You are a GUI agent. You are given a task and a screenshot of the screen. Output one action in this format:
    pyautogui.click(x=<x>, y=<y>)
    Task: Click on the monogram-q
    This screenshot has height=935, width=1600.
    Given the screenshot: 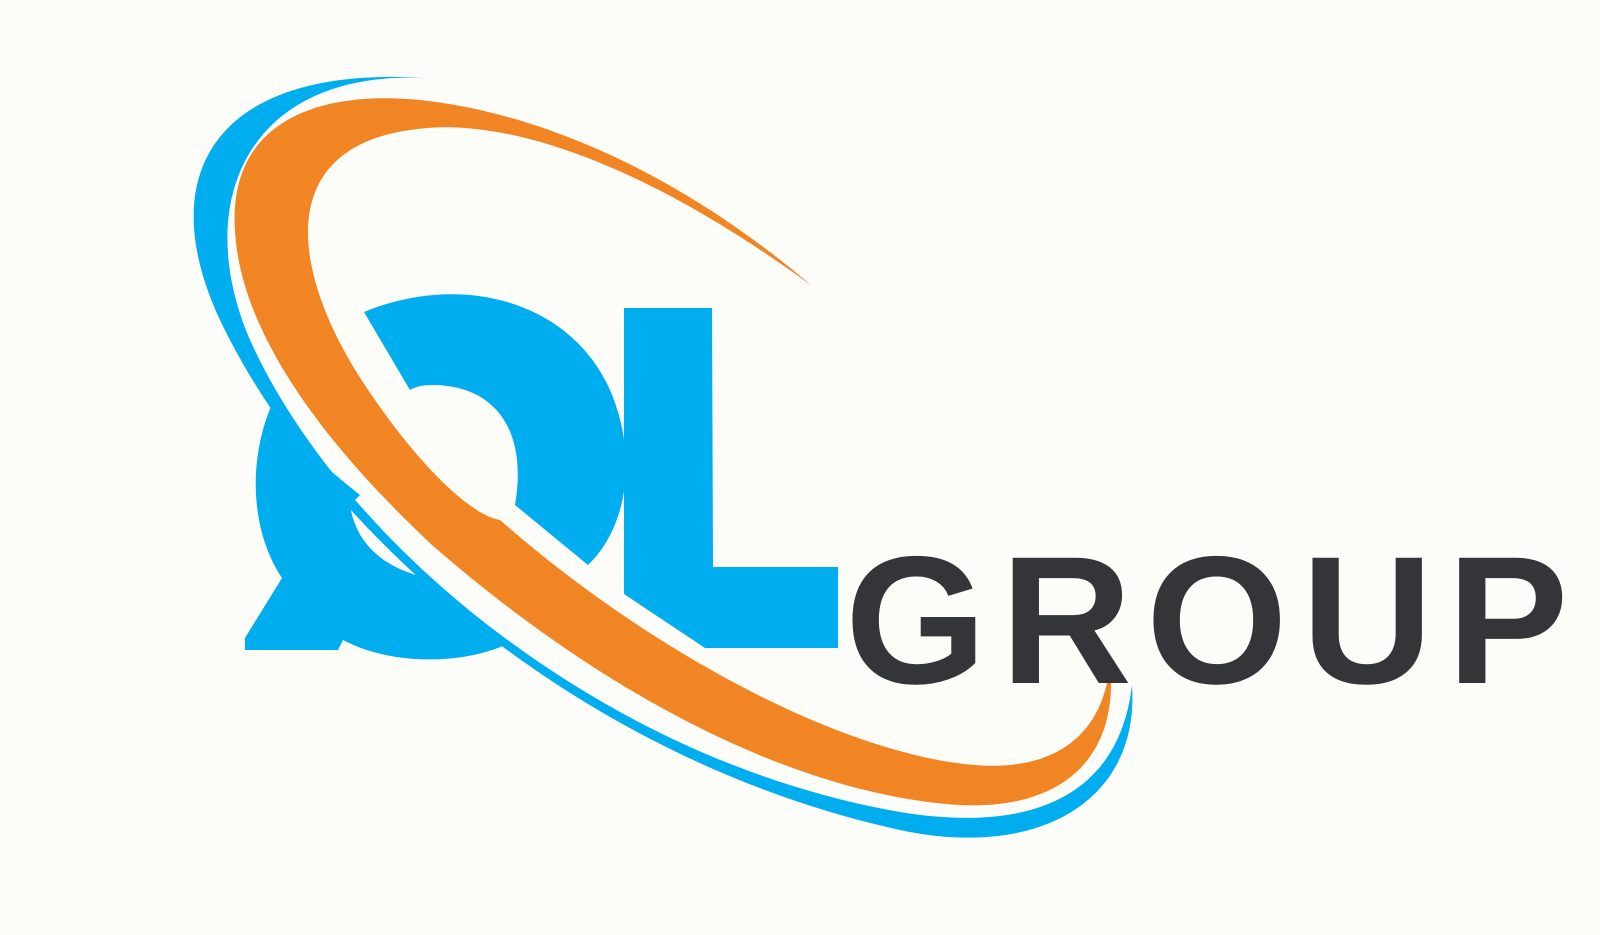 What is the action you would take?
    pyautogui.click(x=435, y=477)
    